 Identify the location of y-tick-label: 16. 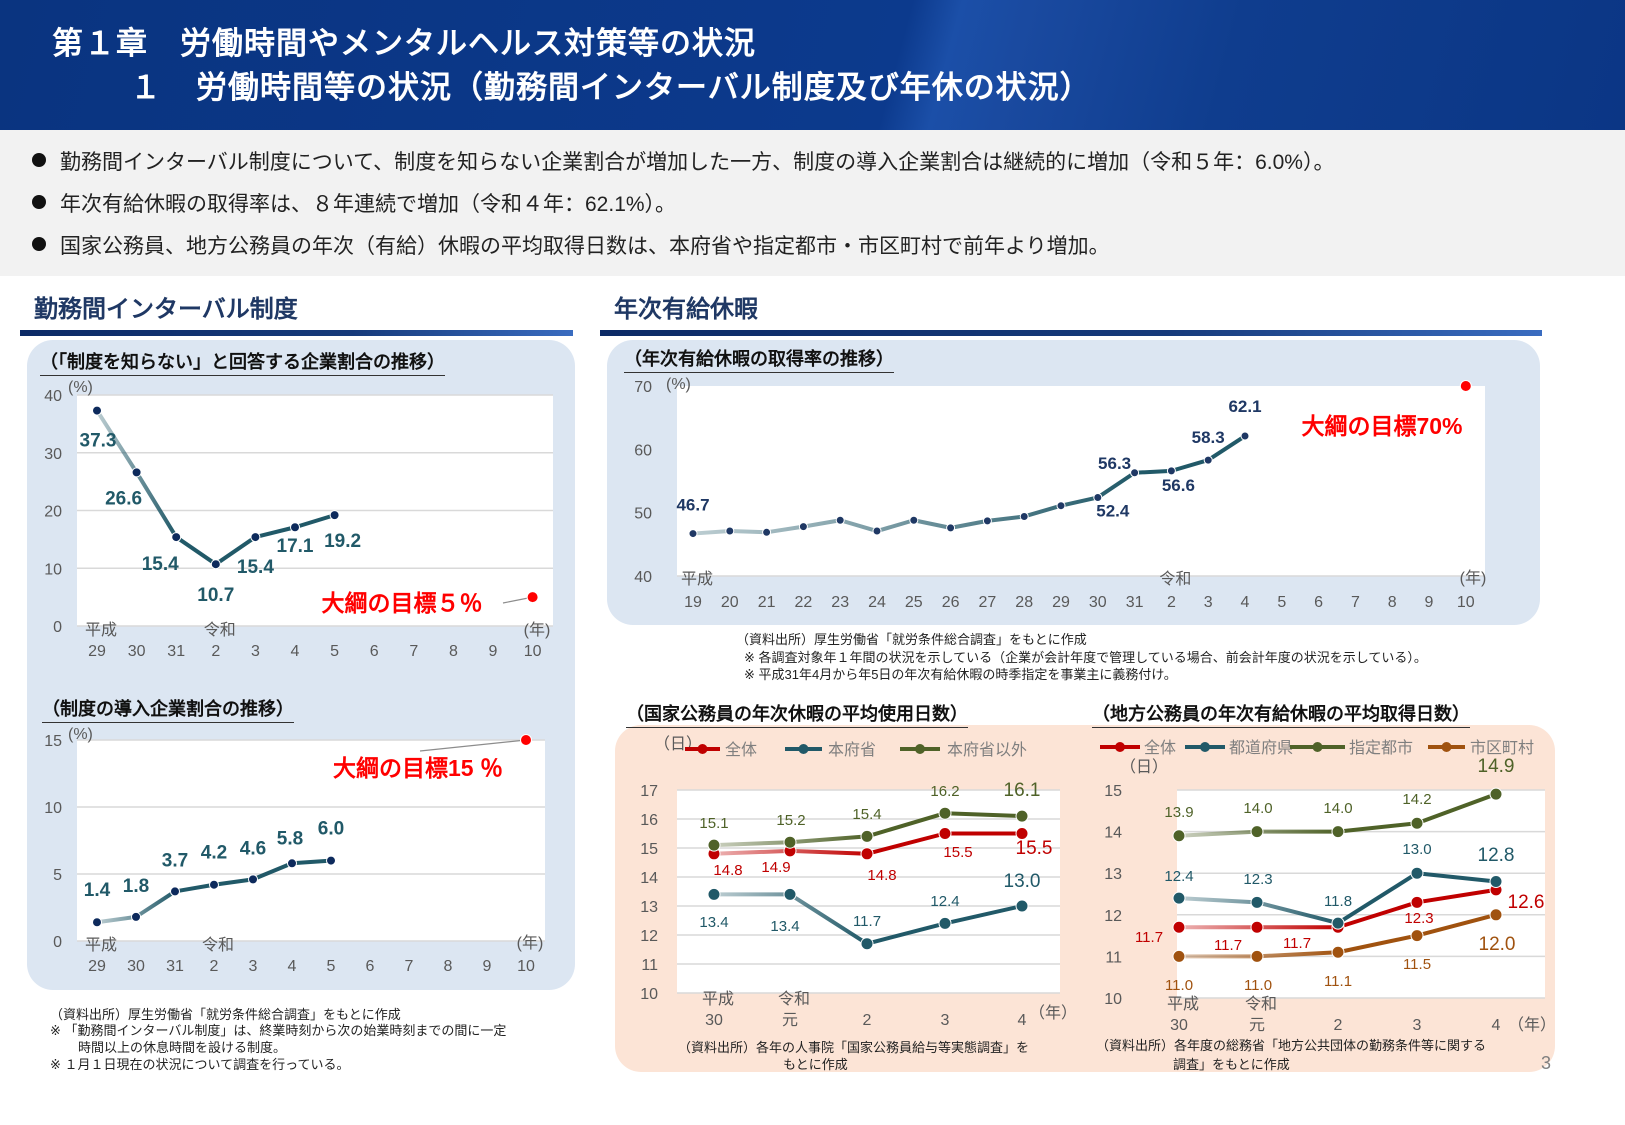
(649, 820).